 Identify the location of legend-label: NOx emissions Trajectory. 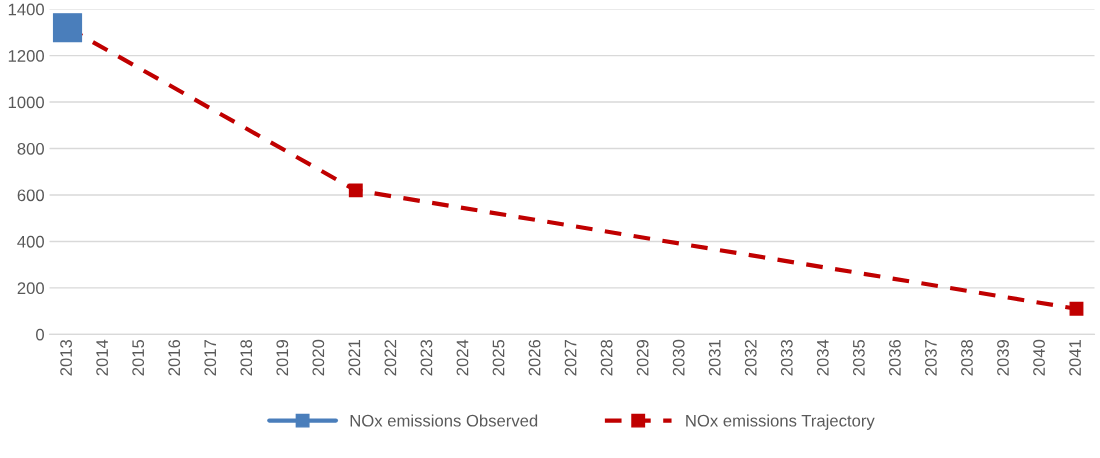
(780, 422).